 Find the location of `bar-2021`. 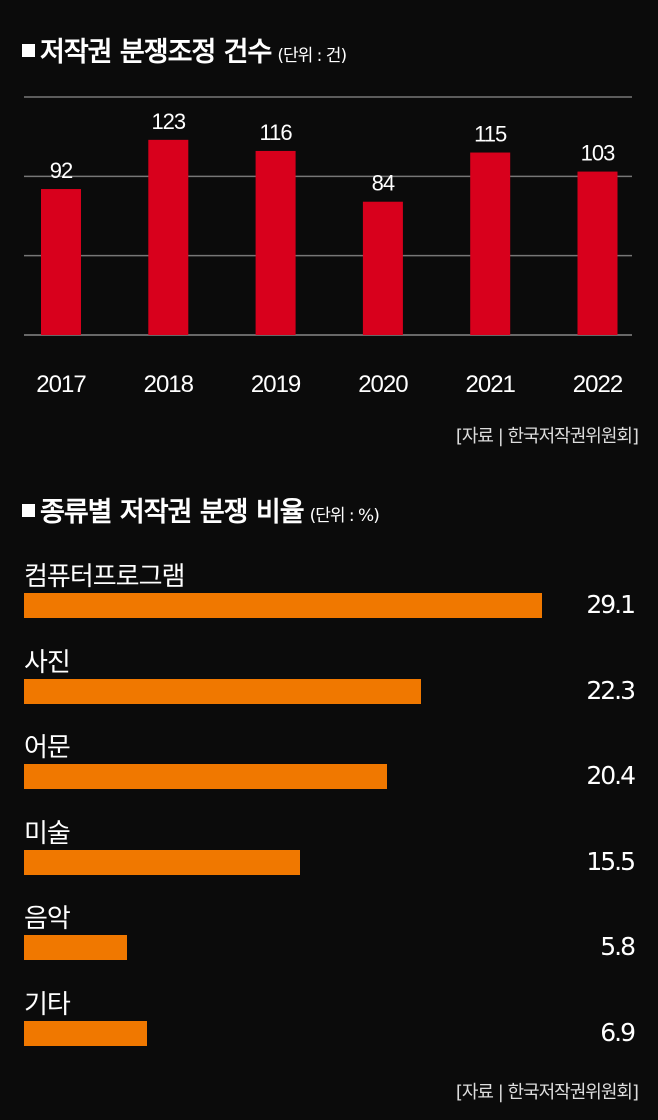

bar-2021 is located at coordinates (490, 243).